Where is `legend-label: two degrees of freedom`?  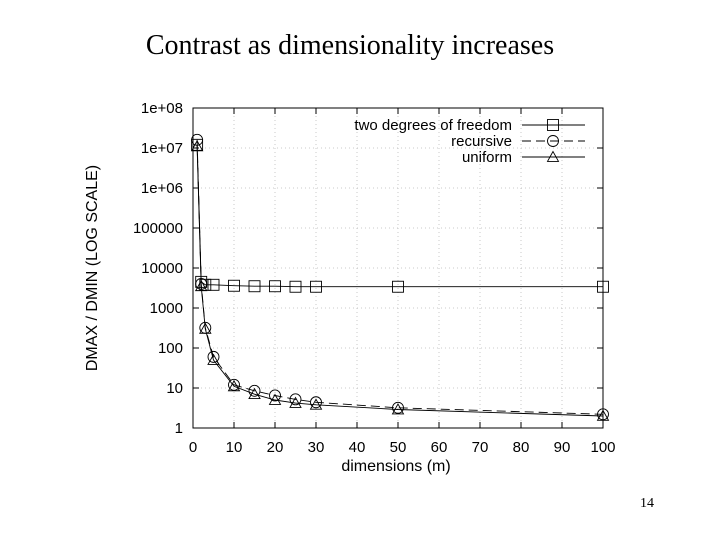 legend-label: two degrees of freedom is located at coordinates (433, 125).